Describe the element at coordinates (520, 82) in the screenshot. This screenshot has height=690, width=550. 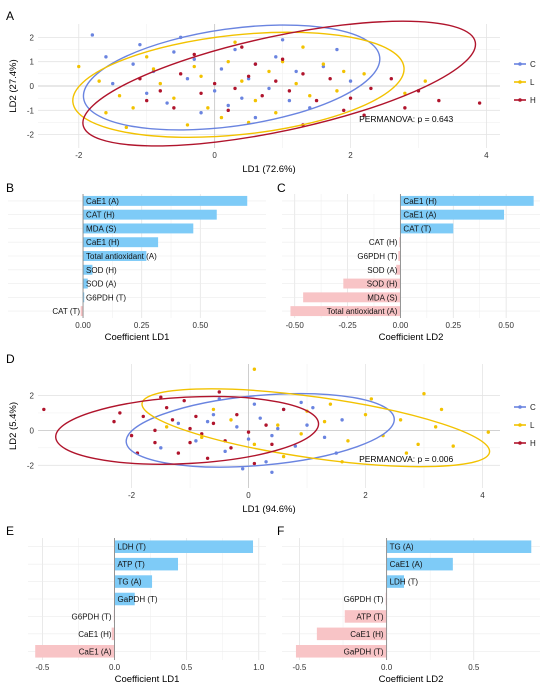
I see `legend-key-dot-l` at that location.